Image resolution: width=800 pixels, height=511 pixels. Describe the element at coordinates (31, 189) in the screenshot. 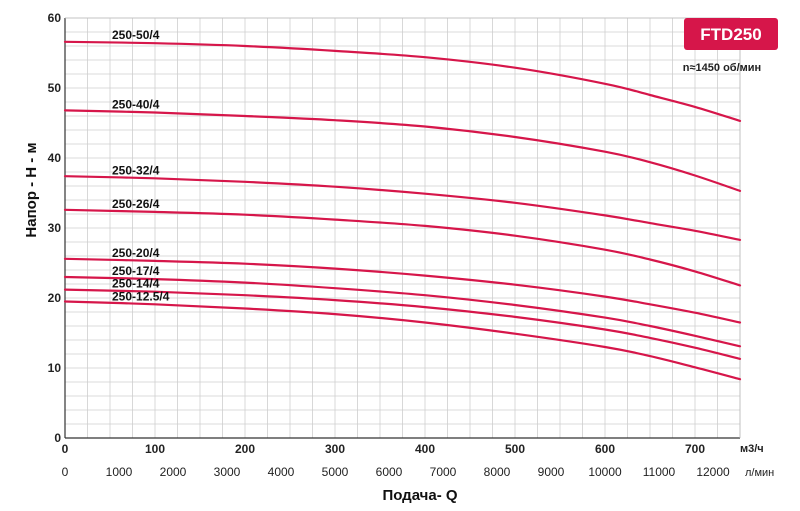

I see `y-axis-label: Напор - Н - м` at that location.